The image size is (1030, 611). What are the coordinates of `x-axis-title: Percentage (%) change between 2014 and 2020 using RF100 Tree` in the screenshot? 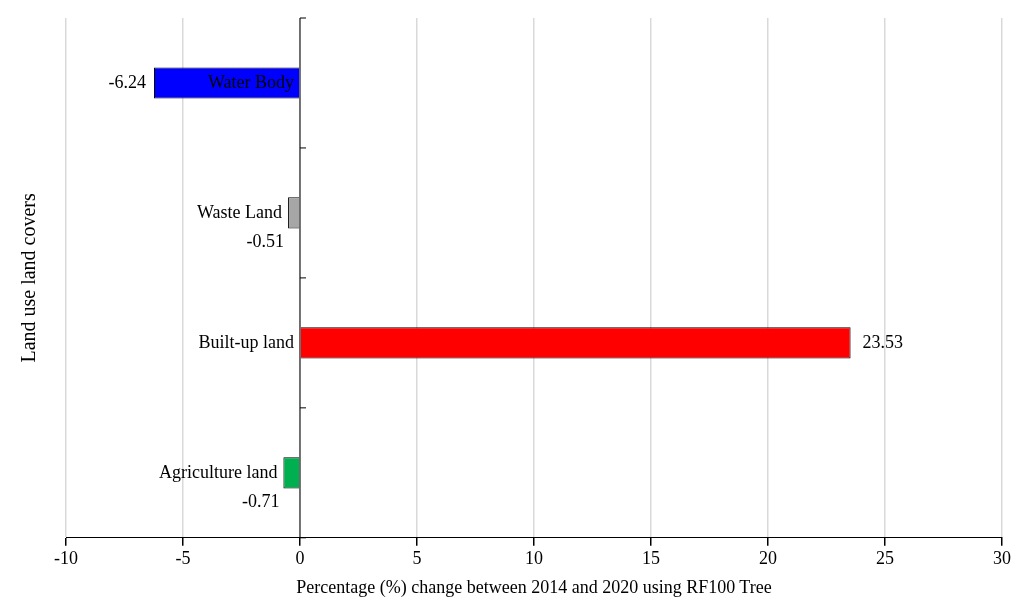 It's located at (534, 587).